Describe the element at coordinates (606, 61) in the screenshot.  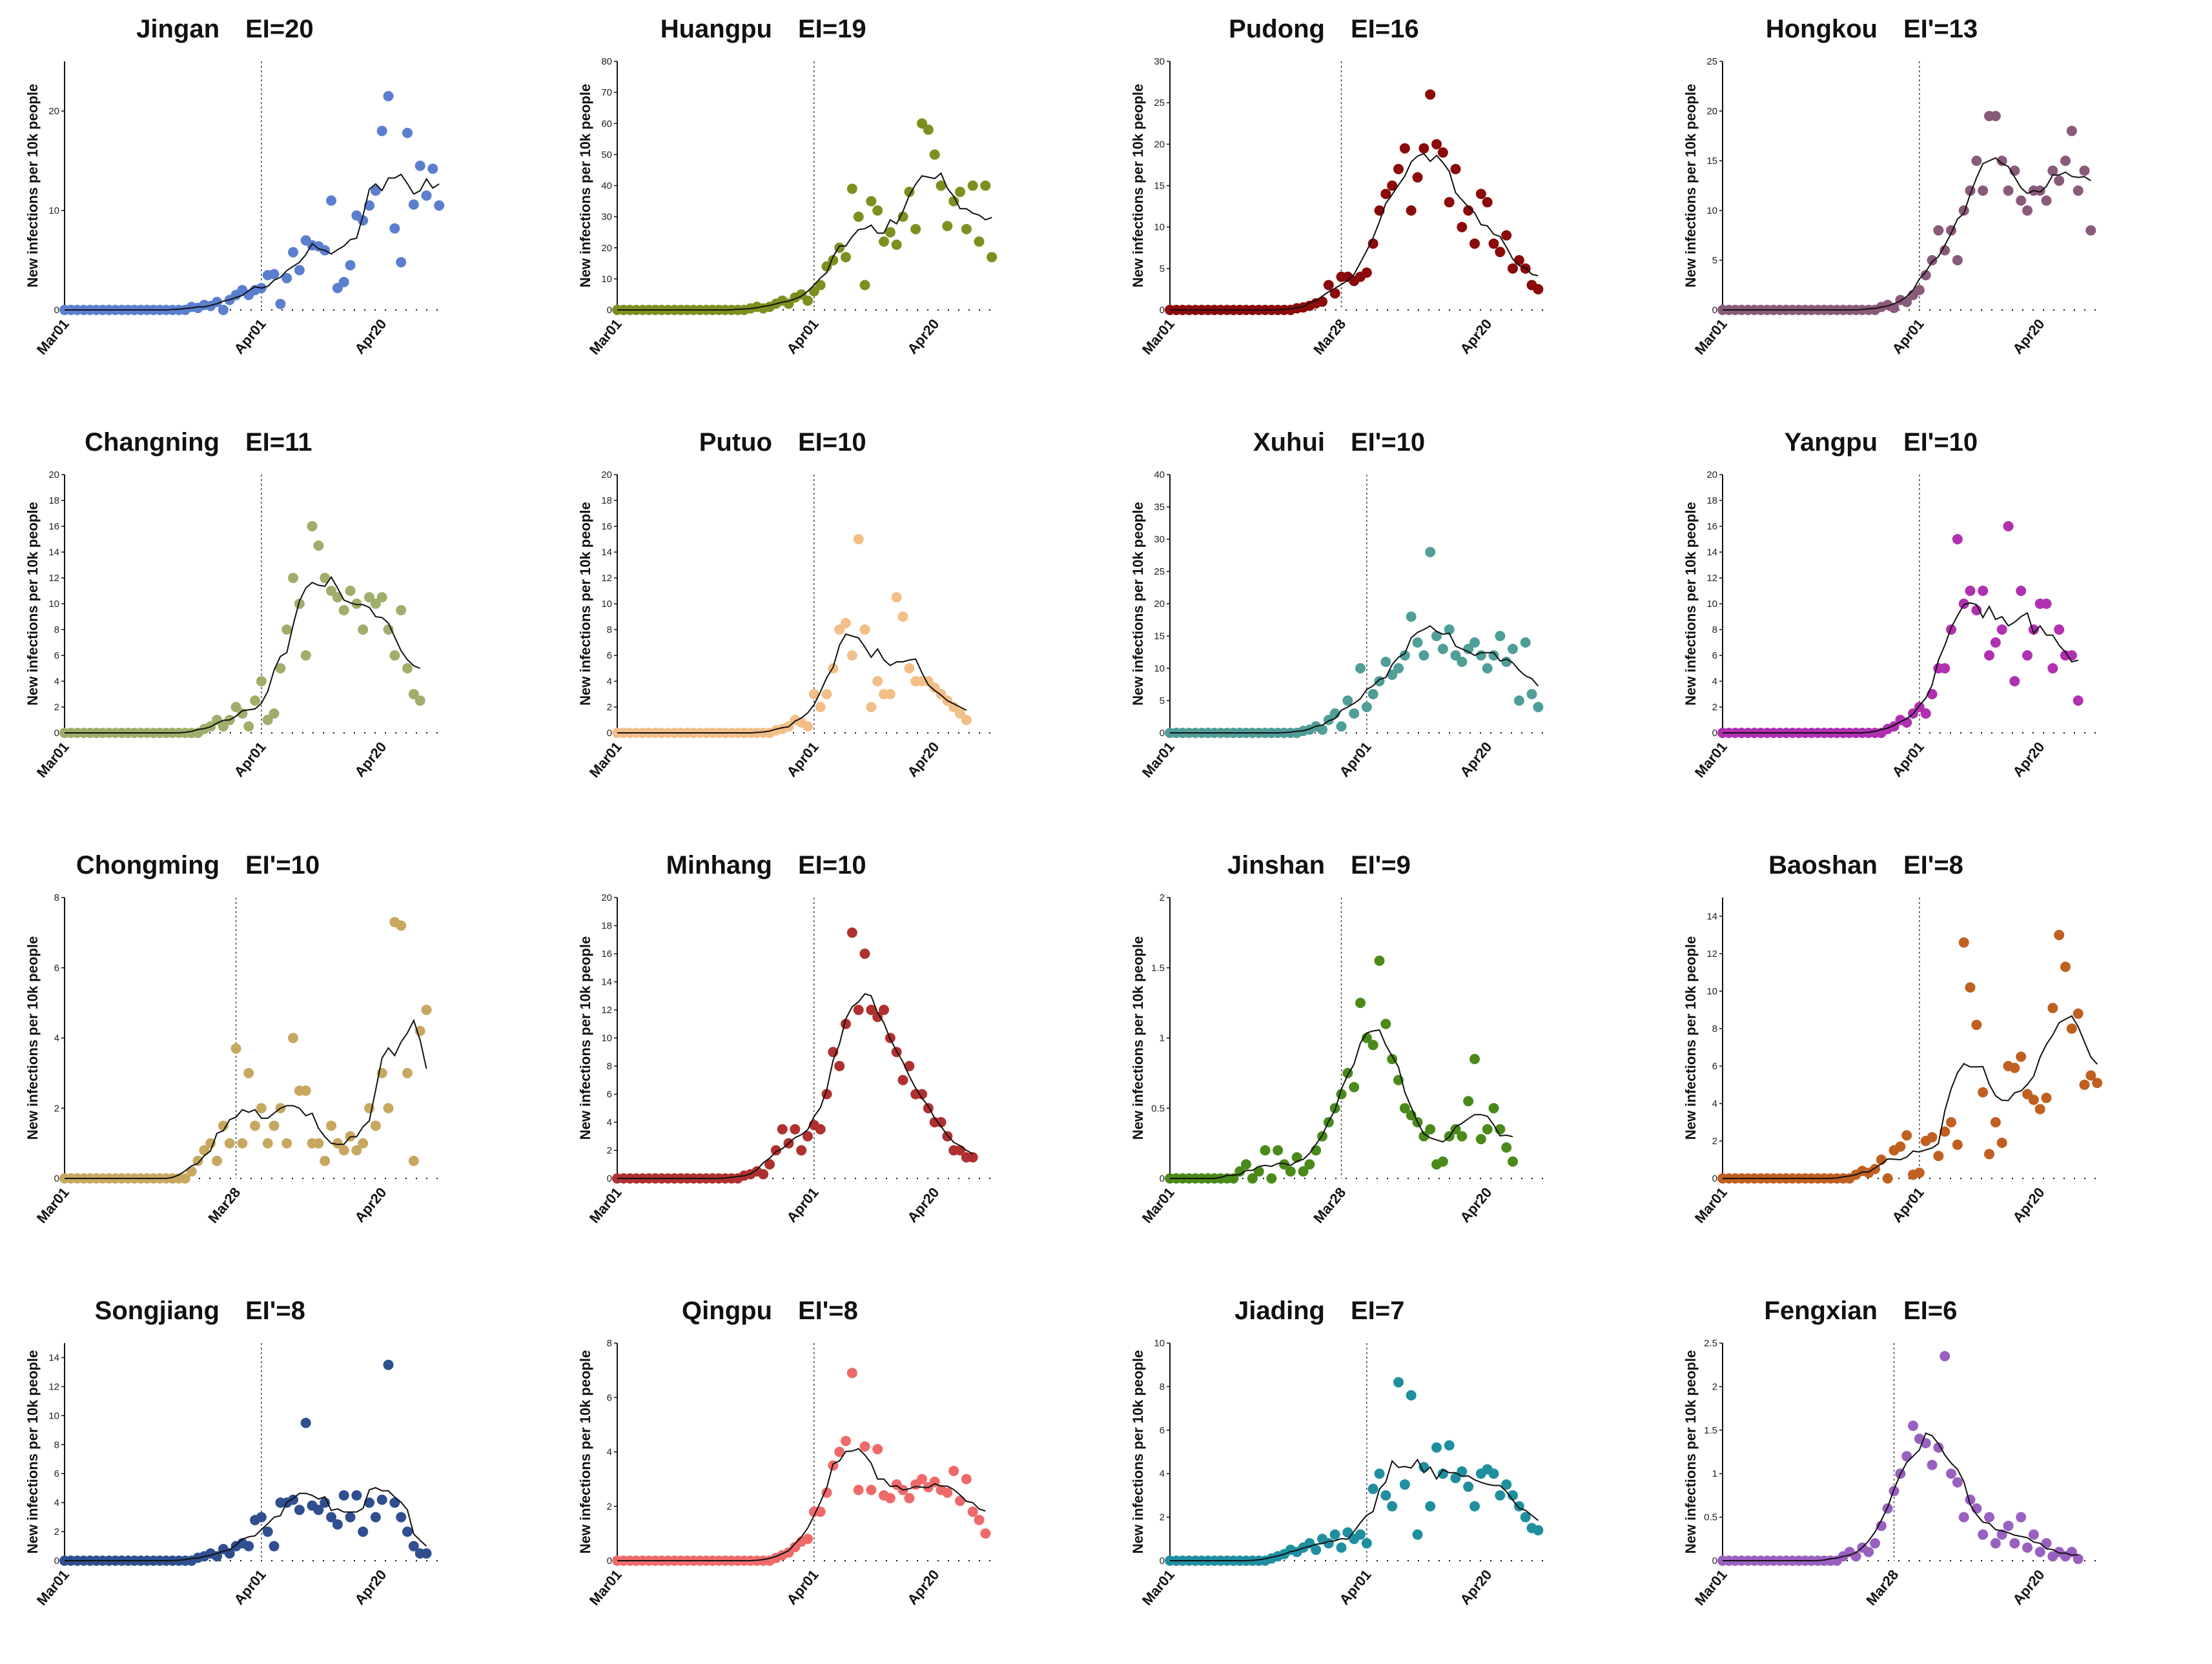
I see `y-tick-label: 80` at that location.